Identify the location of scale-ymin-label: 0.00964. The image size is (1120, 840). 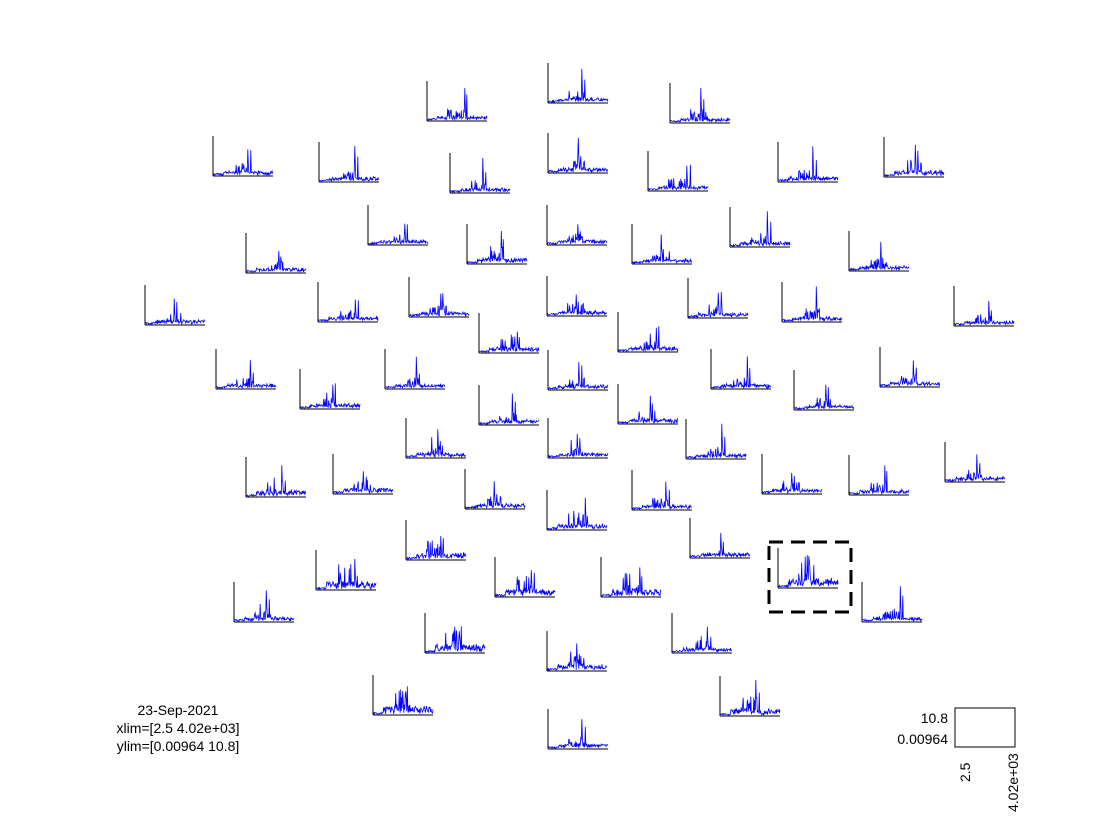
(922, 739).